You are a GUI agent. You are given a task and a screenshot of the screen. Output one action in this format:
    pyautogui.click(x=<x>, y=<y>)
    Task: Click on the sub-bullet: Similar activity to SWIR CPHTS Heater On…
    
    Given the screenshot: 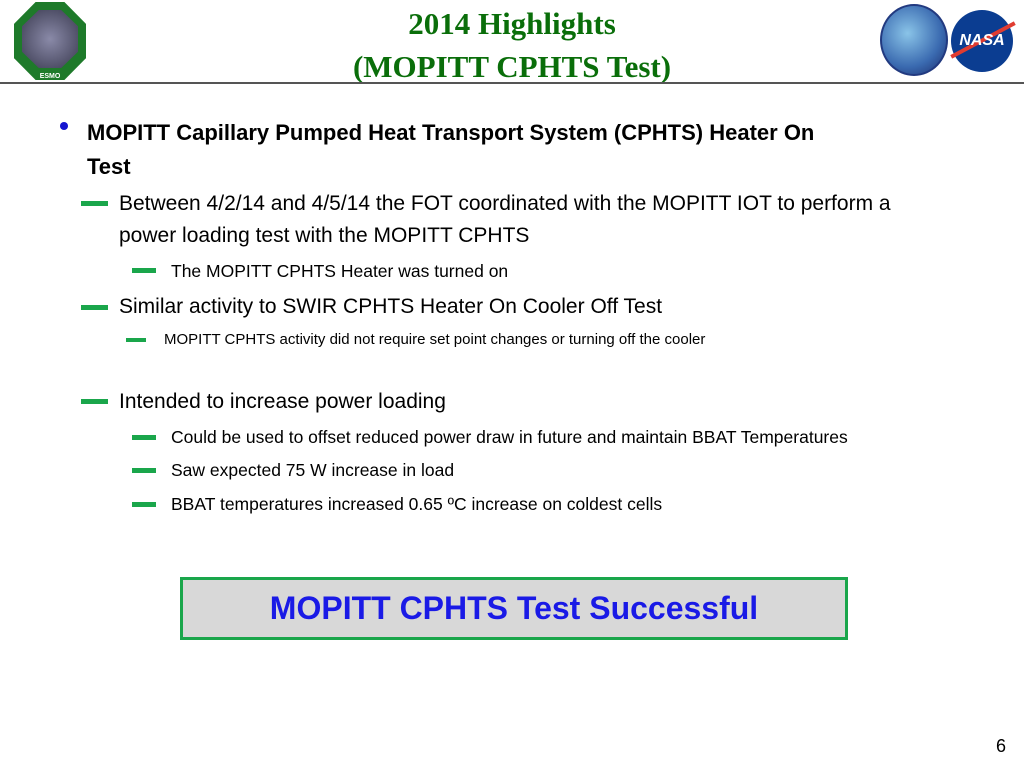 What is the action you would take?
    pyautogui.click(x=391, y=306)
    